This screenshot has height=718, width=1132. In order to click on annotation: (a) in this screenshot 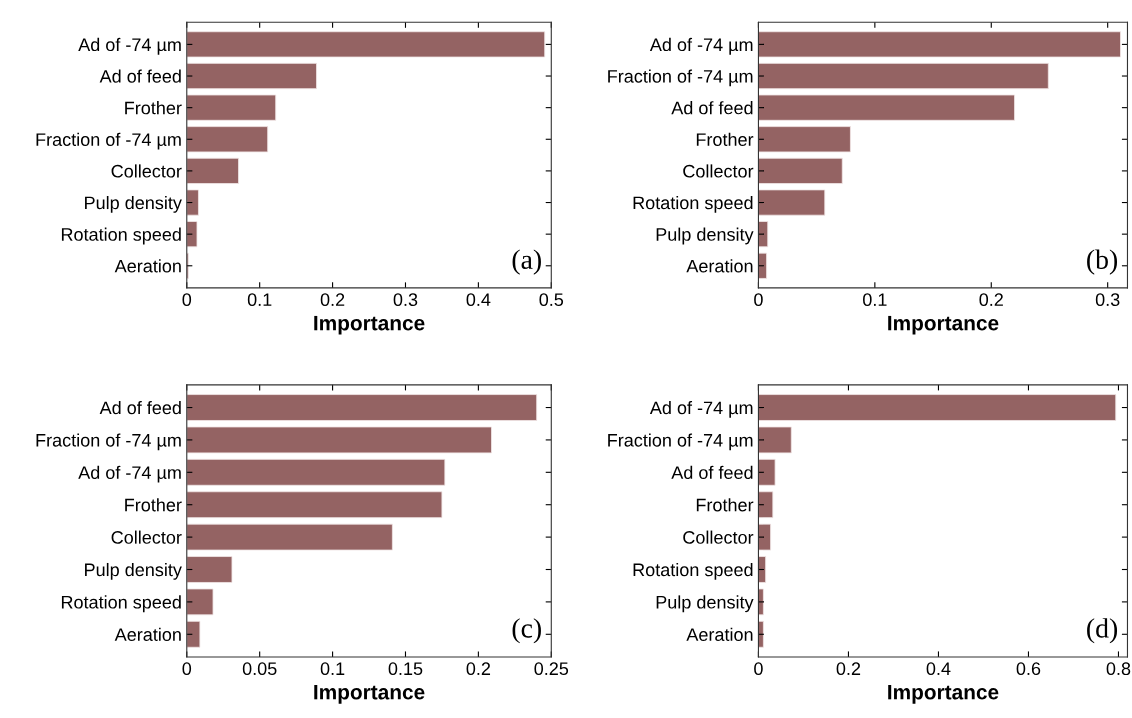, I will do `click(526, 262)`.